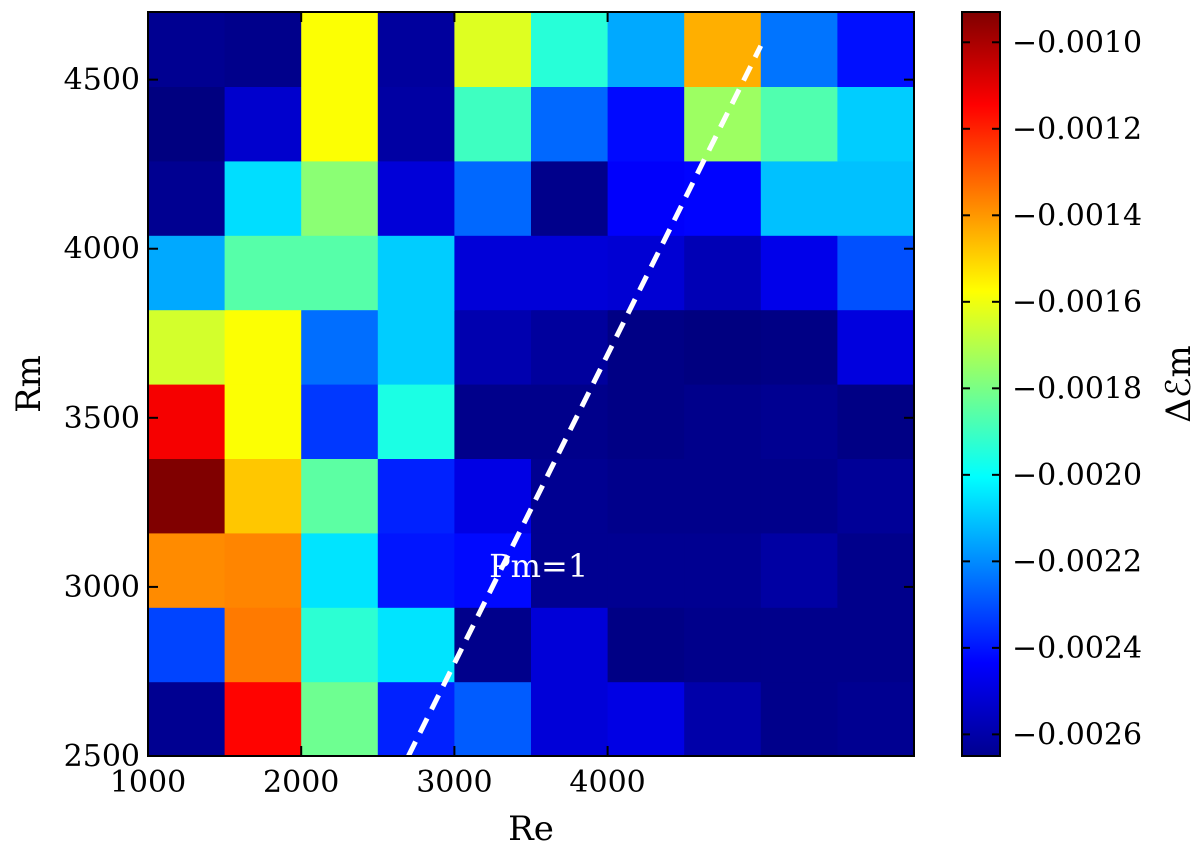  What do you see at coordinates (102, 418) in the screenshot?
I see `y-tick-label: 3500` at bounding box center [102, 418].